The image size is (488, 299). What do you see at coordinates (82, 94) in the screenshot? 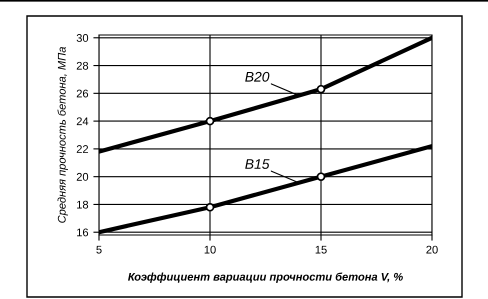
I see `y-tick-label: 26` at bounding box center [82, 94].